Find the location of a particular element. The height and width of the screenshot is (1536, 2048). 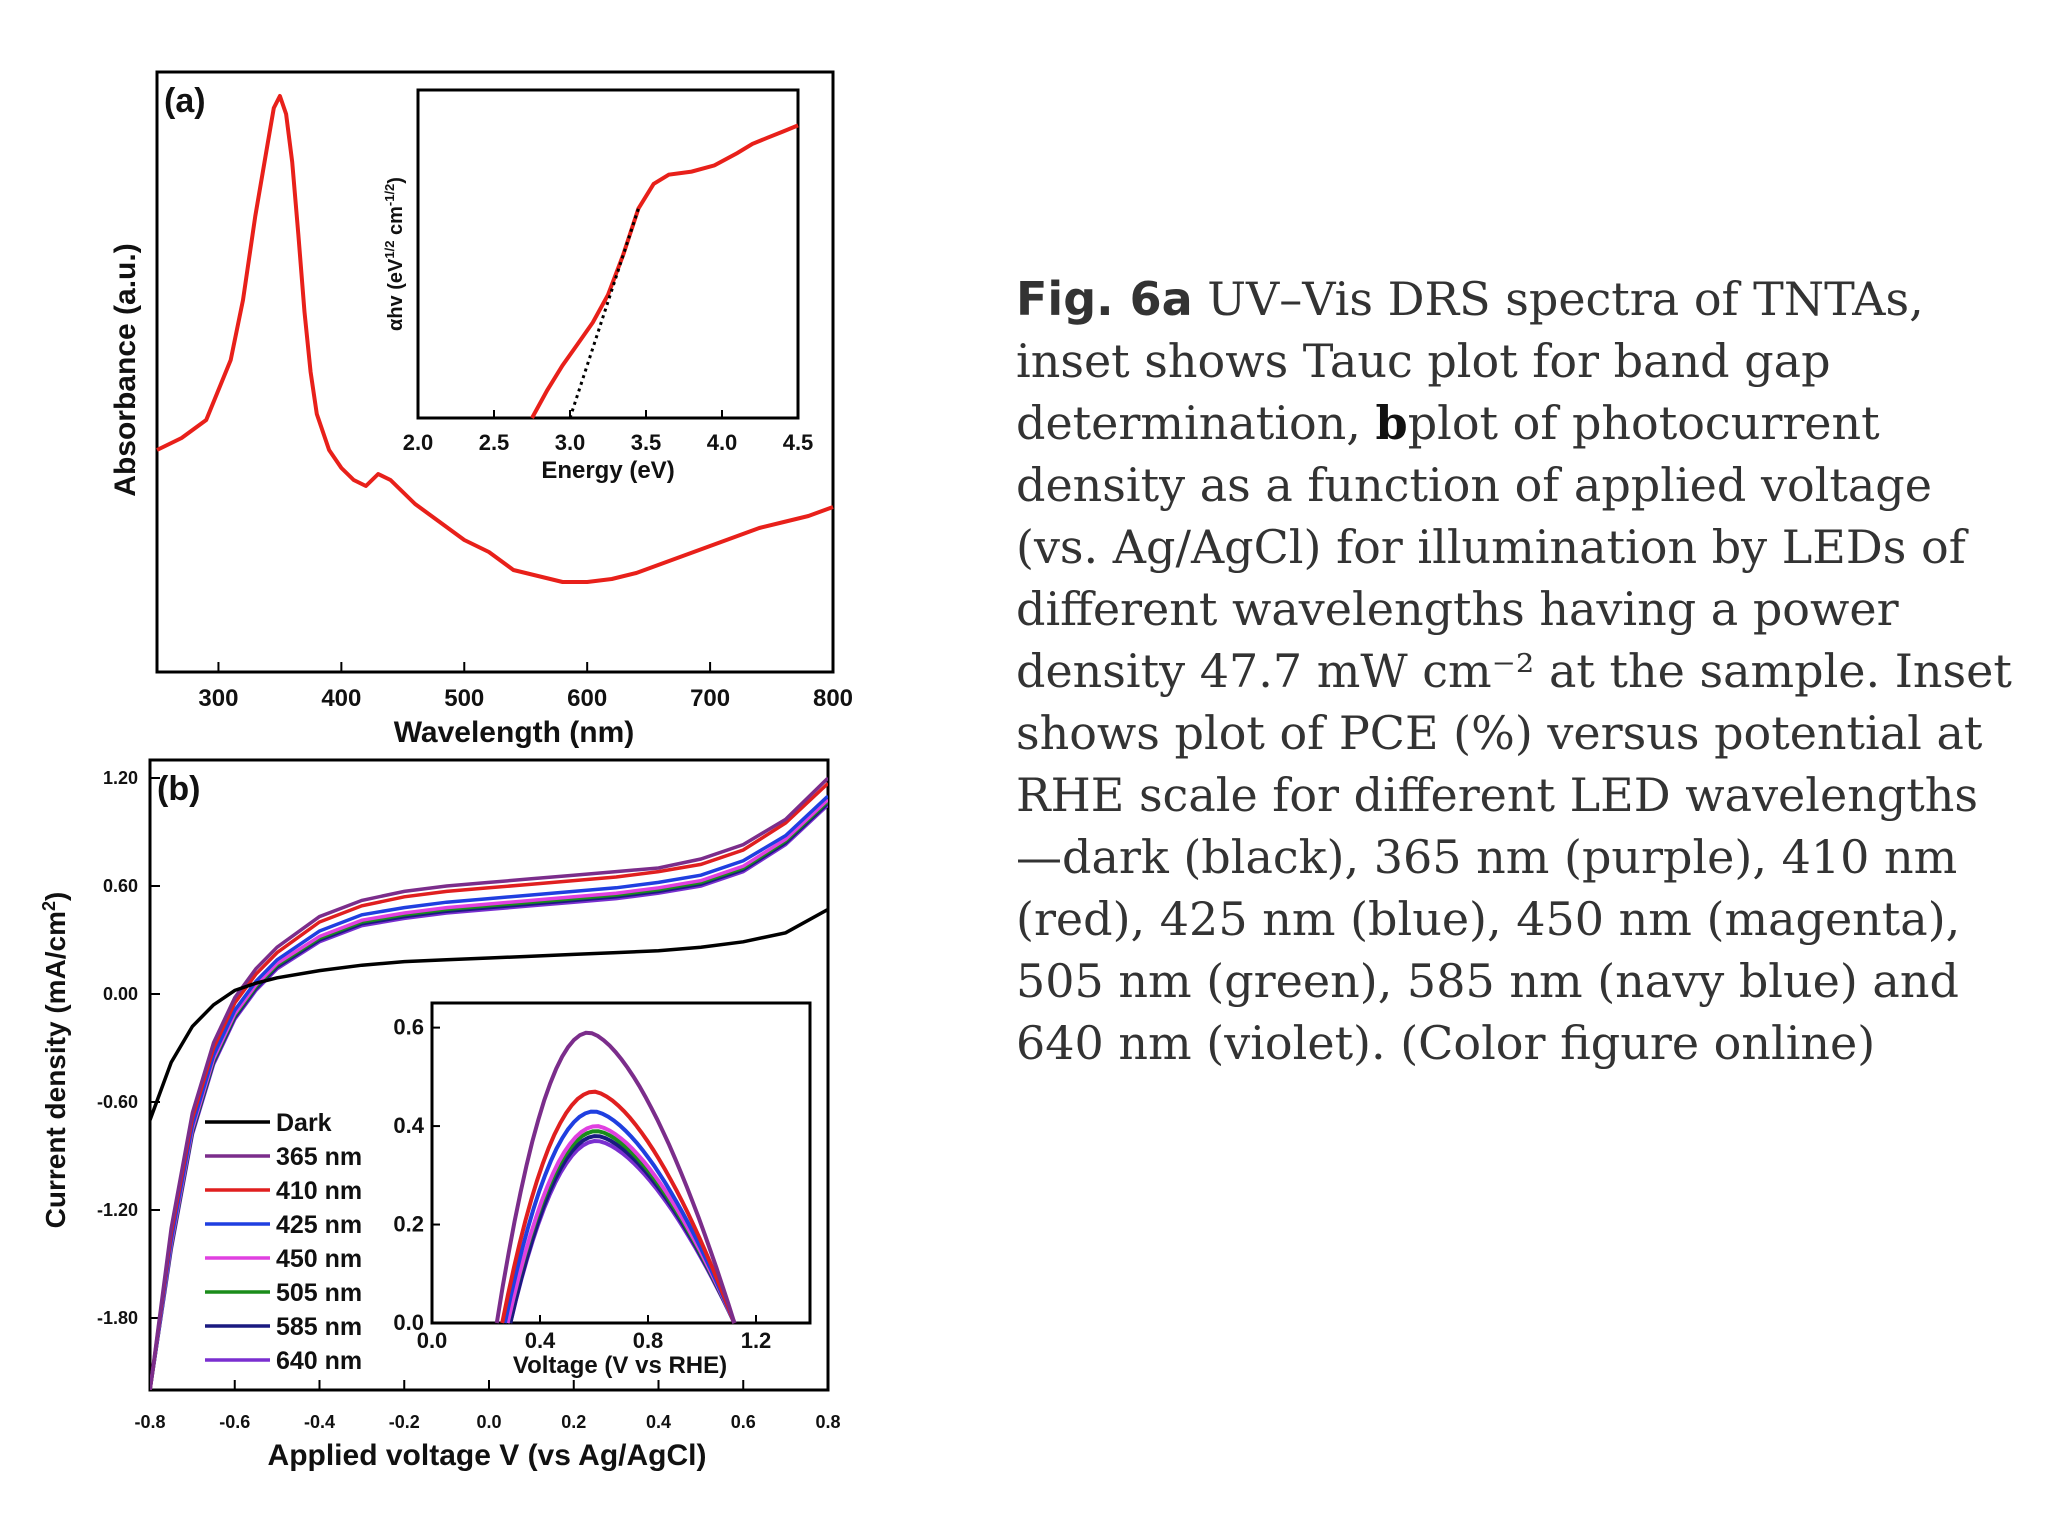

series-line-410-nm is located at coordinates (489, 1086).